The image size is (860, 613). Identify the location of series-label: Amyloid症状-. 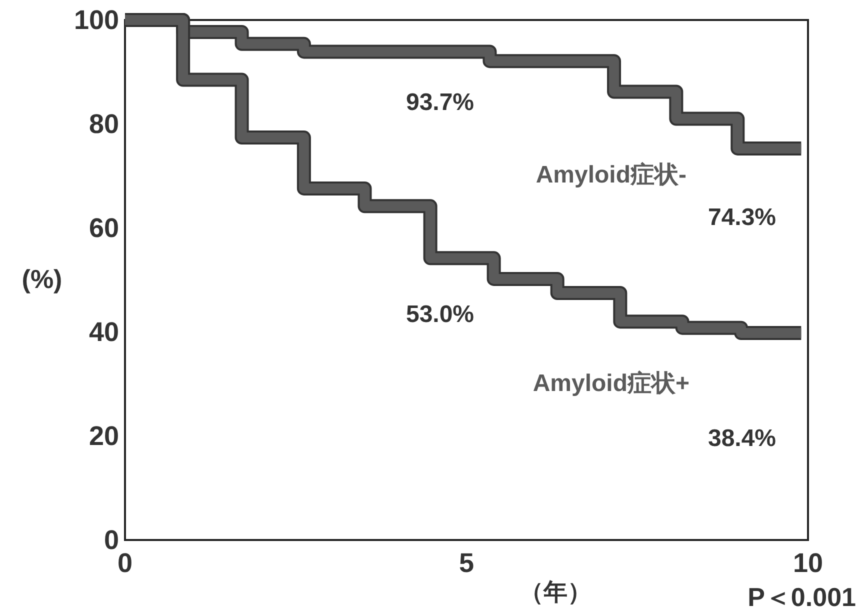
(611, 174).